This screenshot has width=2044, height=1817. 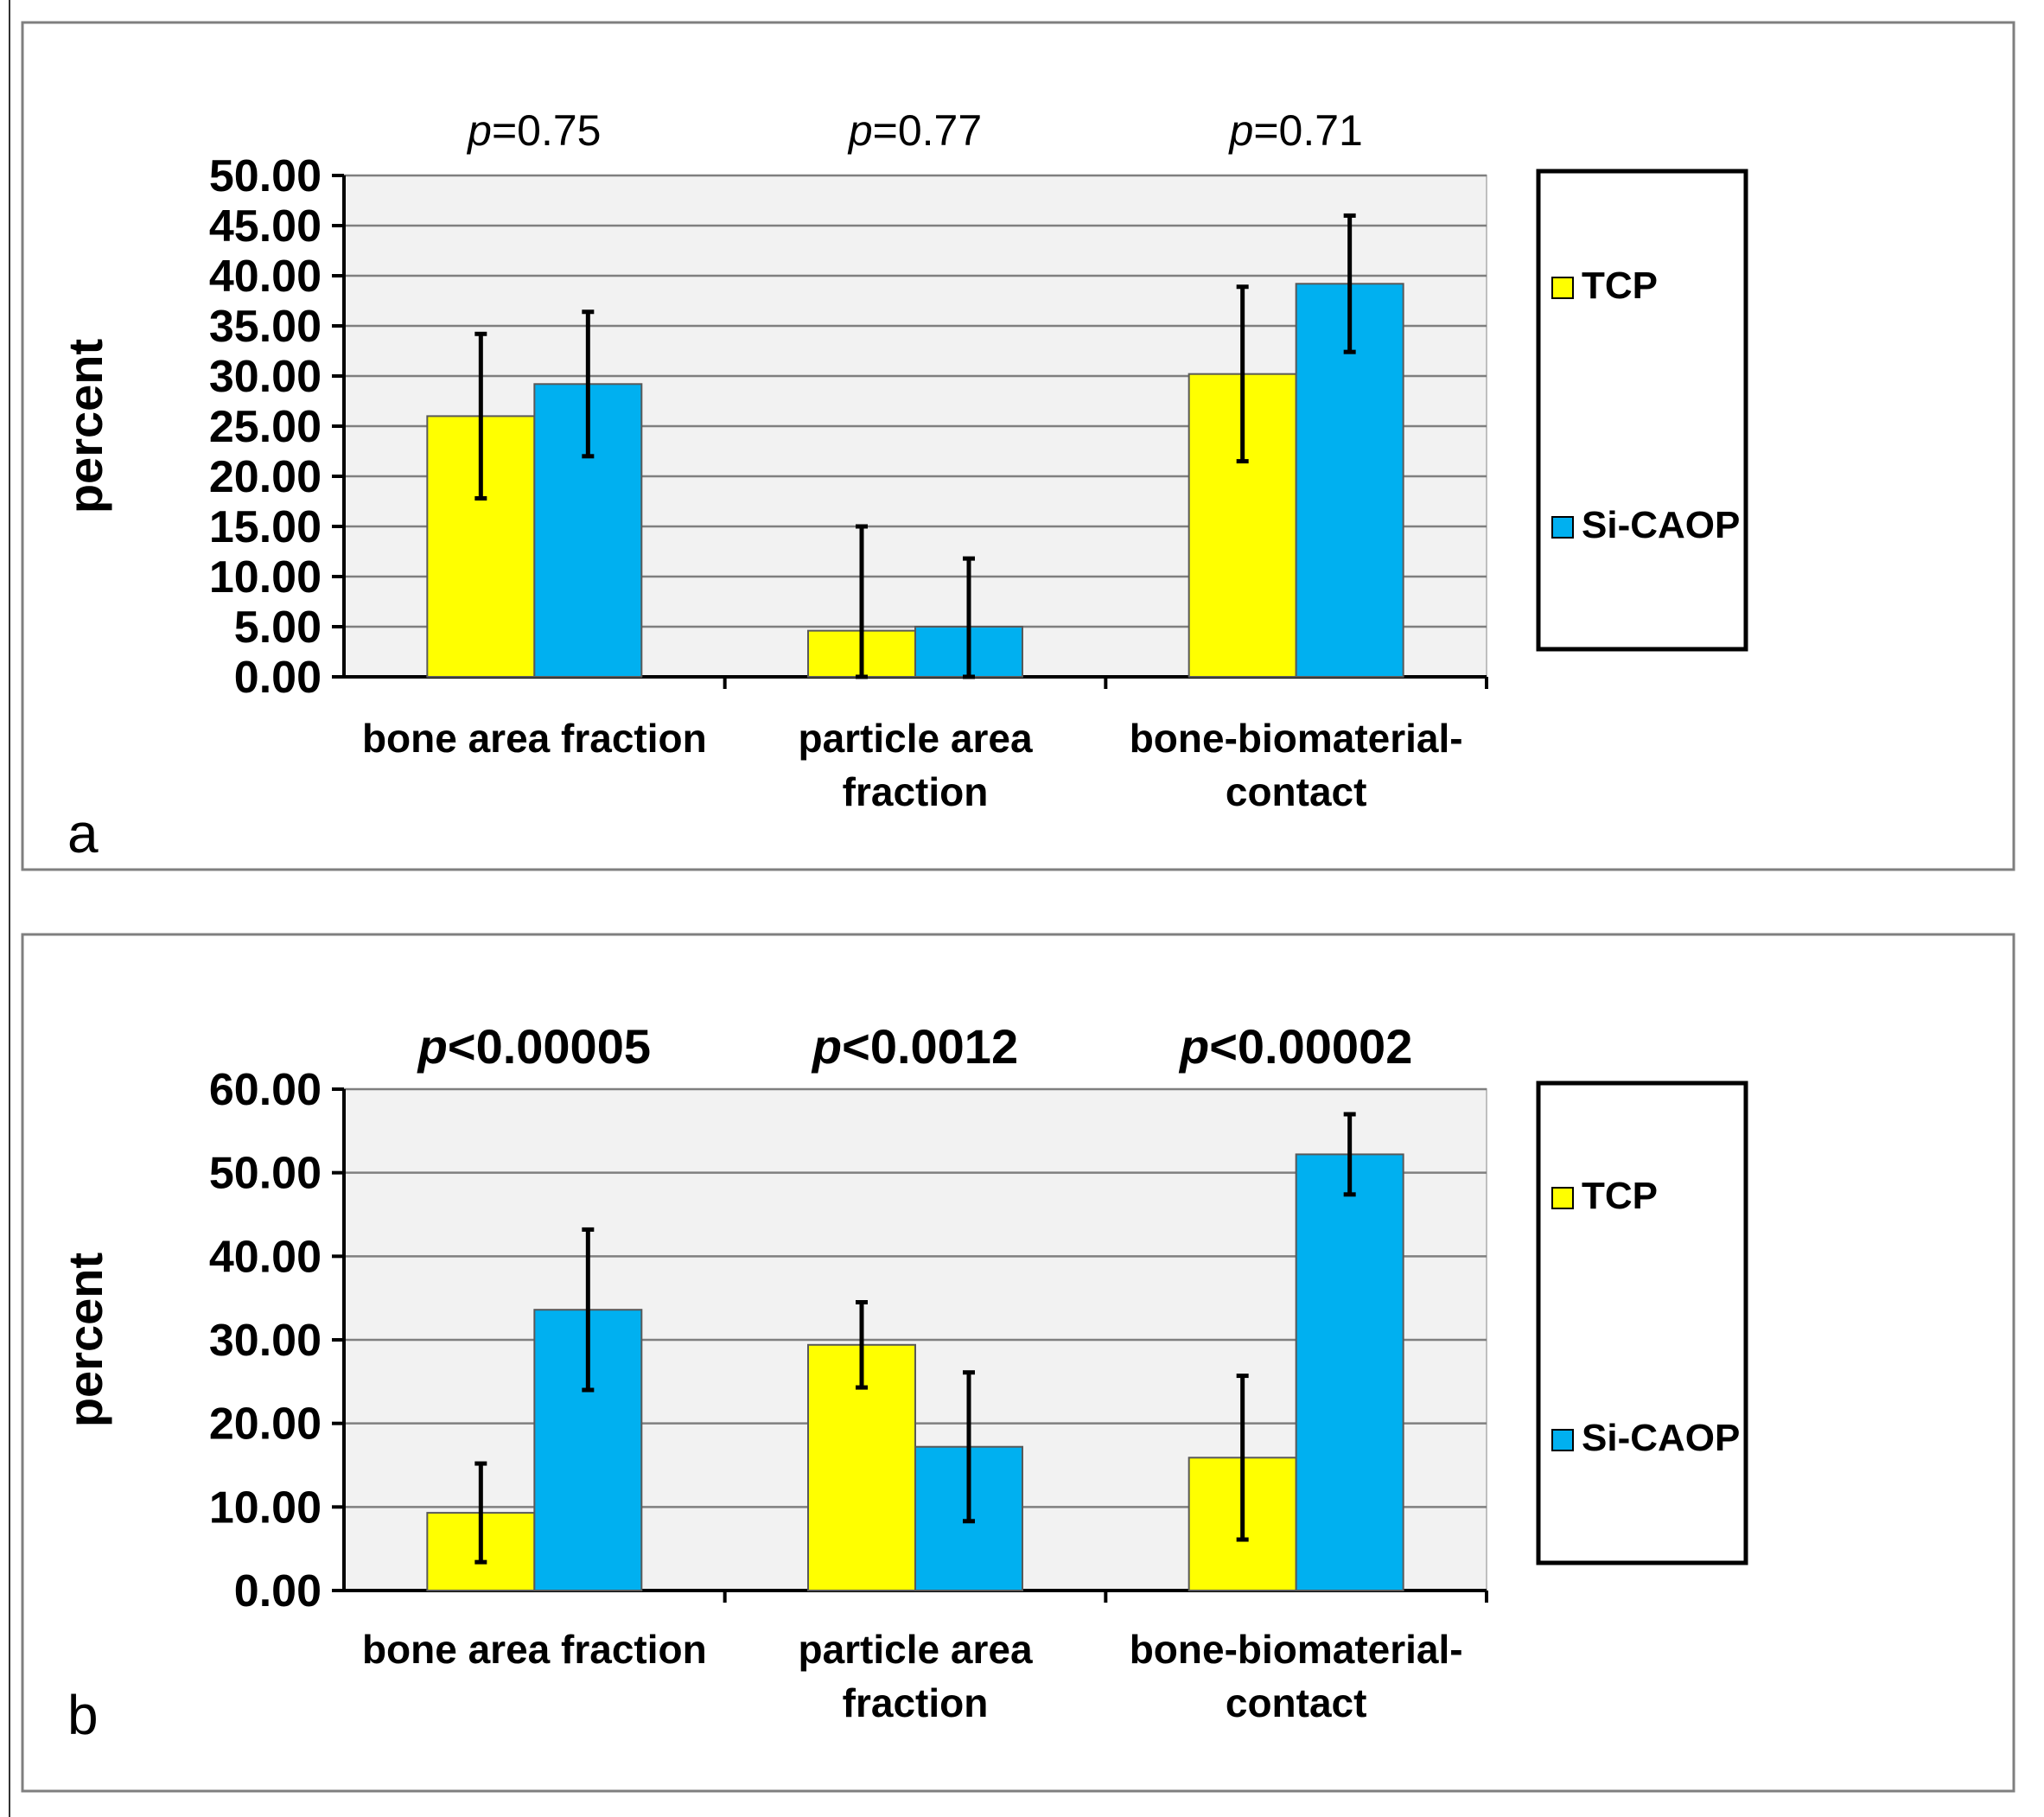 I want to click on y-tick-label: 5.00, so click(x=278, y=627).